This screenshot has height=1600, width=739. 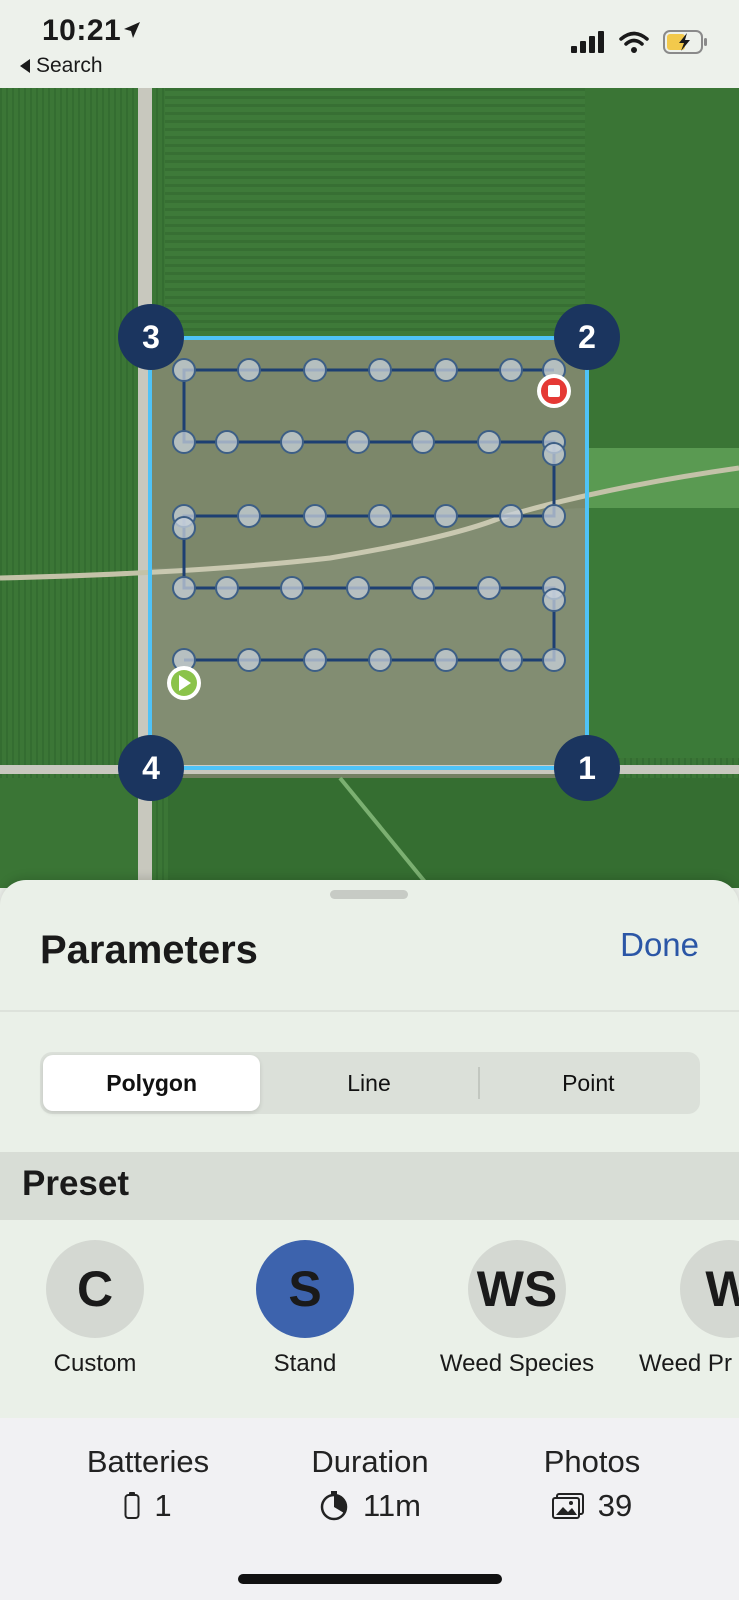 I want to click on preset-label: Weed Pr, so click(x=685, y=1363).